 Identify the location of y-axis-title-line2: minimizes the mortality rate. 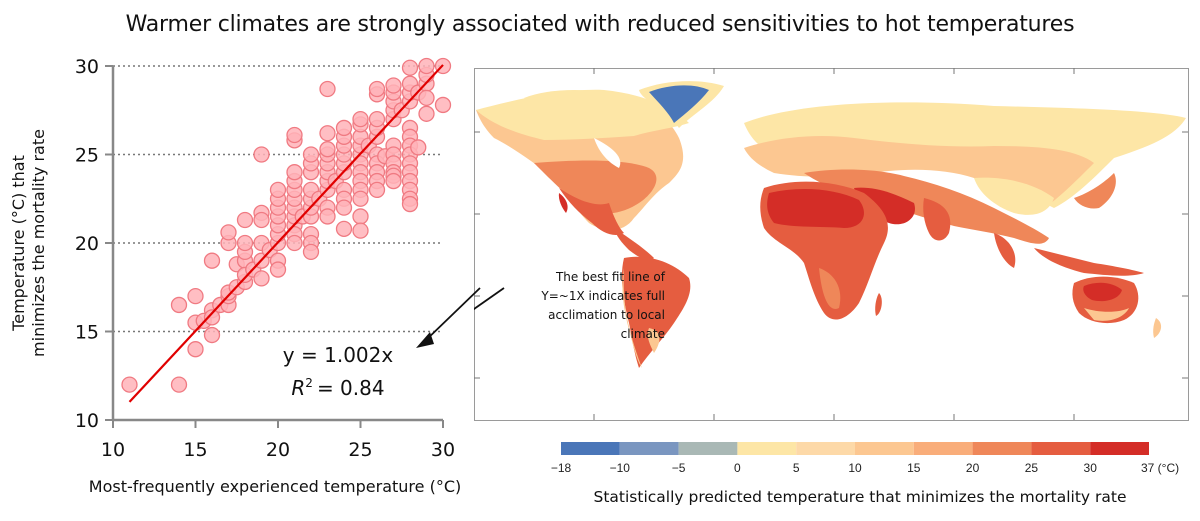
(38, 243).